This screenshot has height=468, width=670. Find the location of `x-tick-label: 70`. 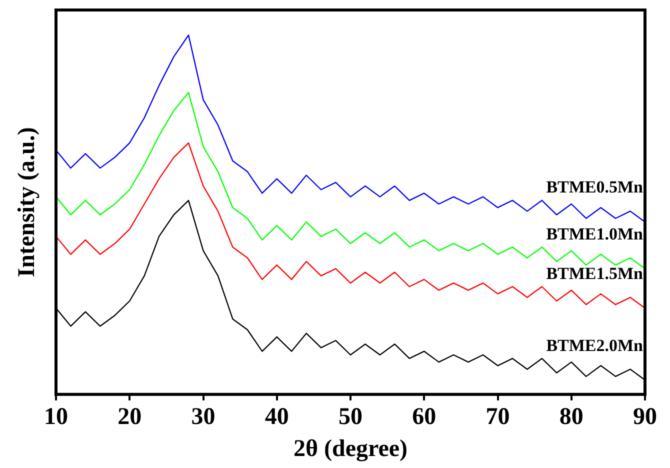

x-tick-label: 70 is located at coordinates (498, 417).